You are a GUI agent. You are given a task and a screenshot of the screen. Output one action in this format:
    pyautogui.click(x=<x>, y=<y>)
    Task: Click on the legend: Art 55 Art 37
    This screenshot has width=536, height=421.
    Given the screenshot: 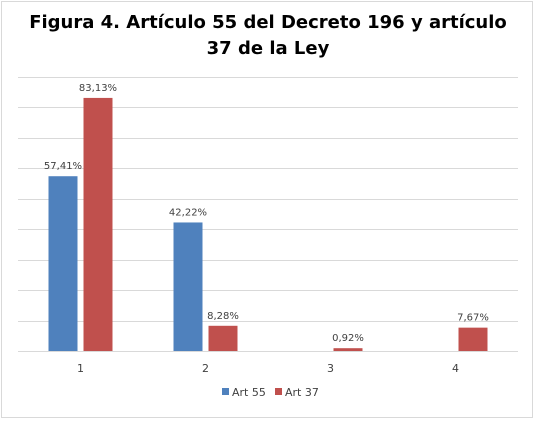 What is the action you would take?
    pyautogui.click(x=270, y=392)
    